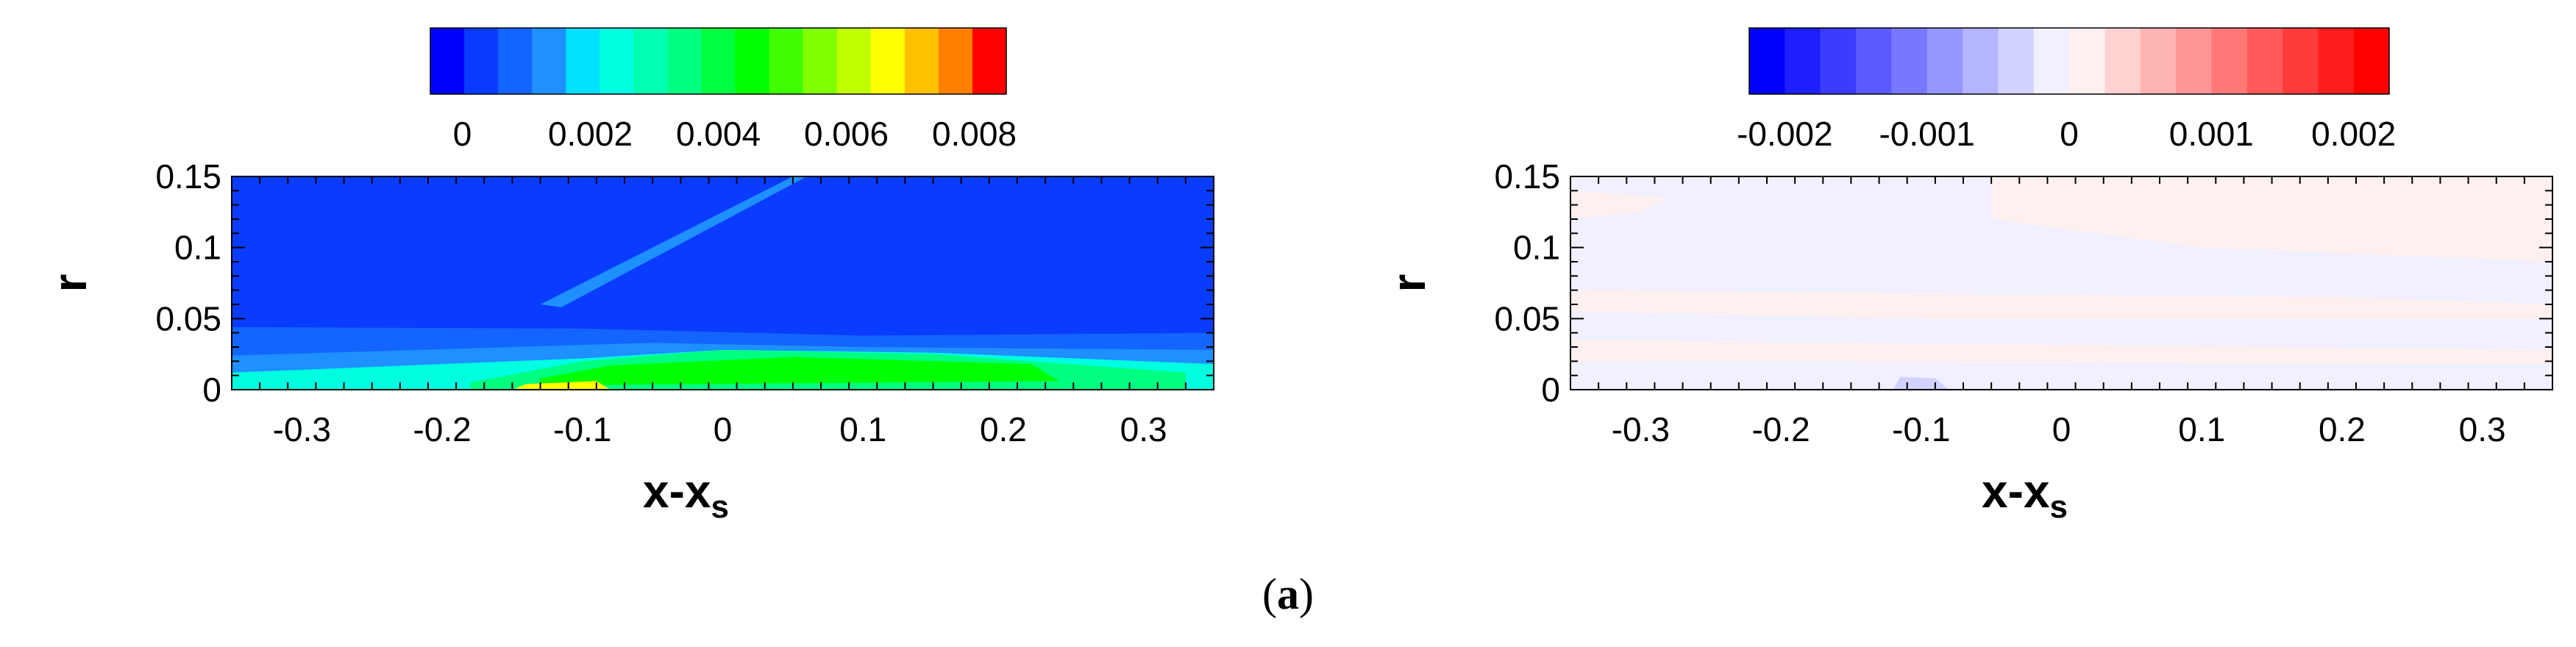  I want to click on figure-caption: (a), so click(1288, 594).